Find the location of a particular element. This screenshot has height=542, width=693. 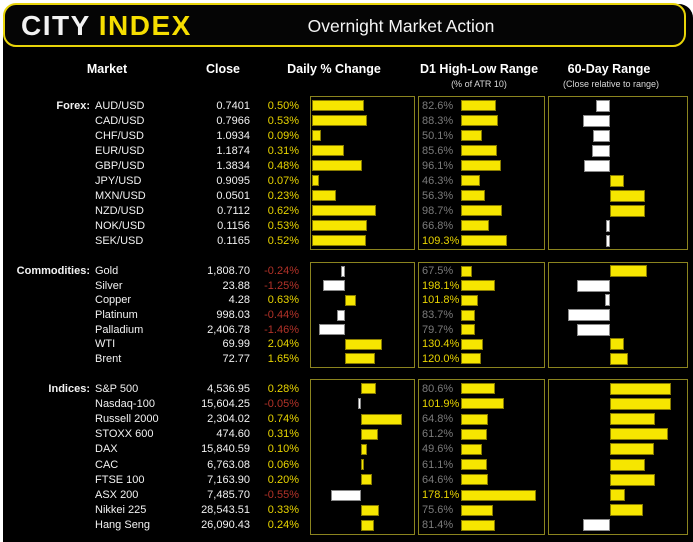

close-value: 15,604.25 is located at coordinates (225, 403).